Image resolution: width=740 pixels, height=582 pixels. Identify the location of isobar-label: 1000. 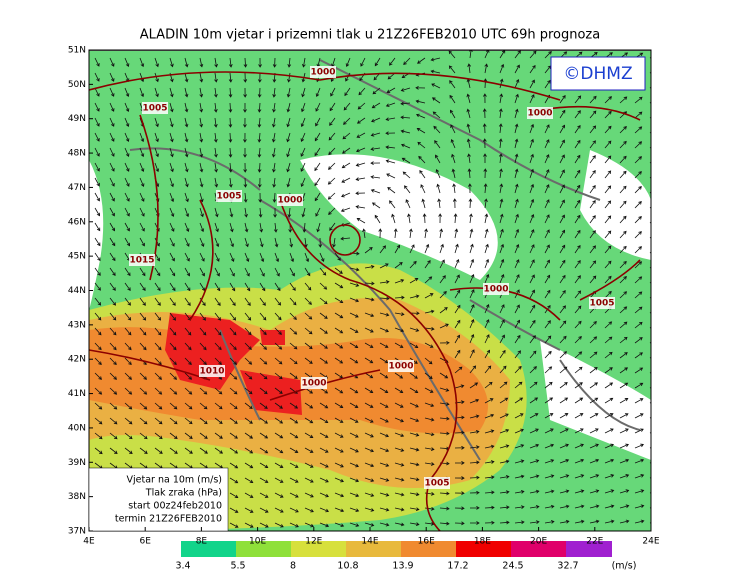
(400, 367).